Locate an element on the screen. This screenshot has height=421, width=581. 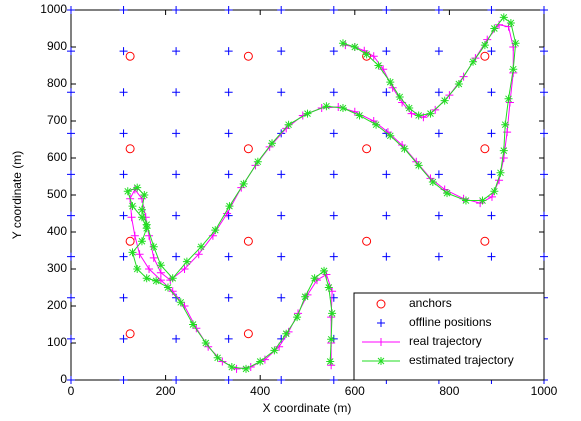
y-tick-label: 400 is located at coordinates (57, 231).